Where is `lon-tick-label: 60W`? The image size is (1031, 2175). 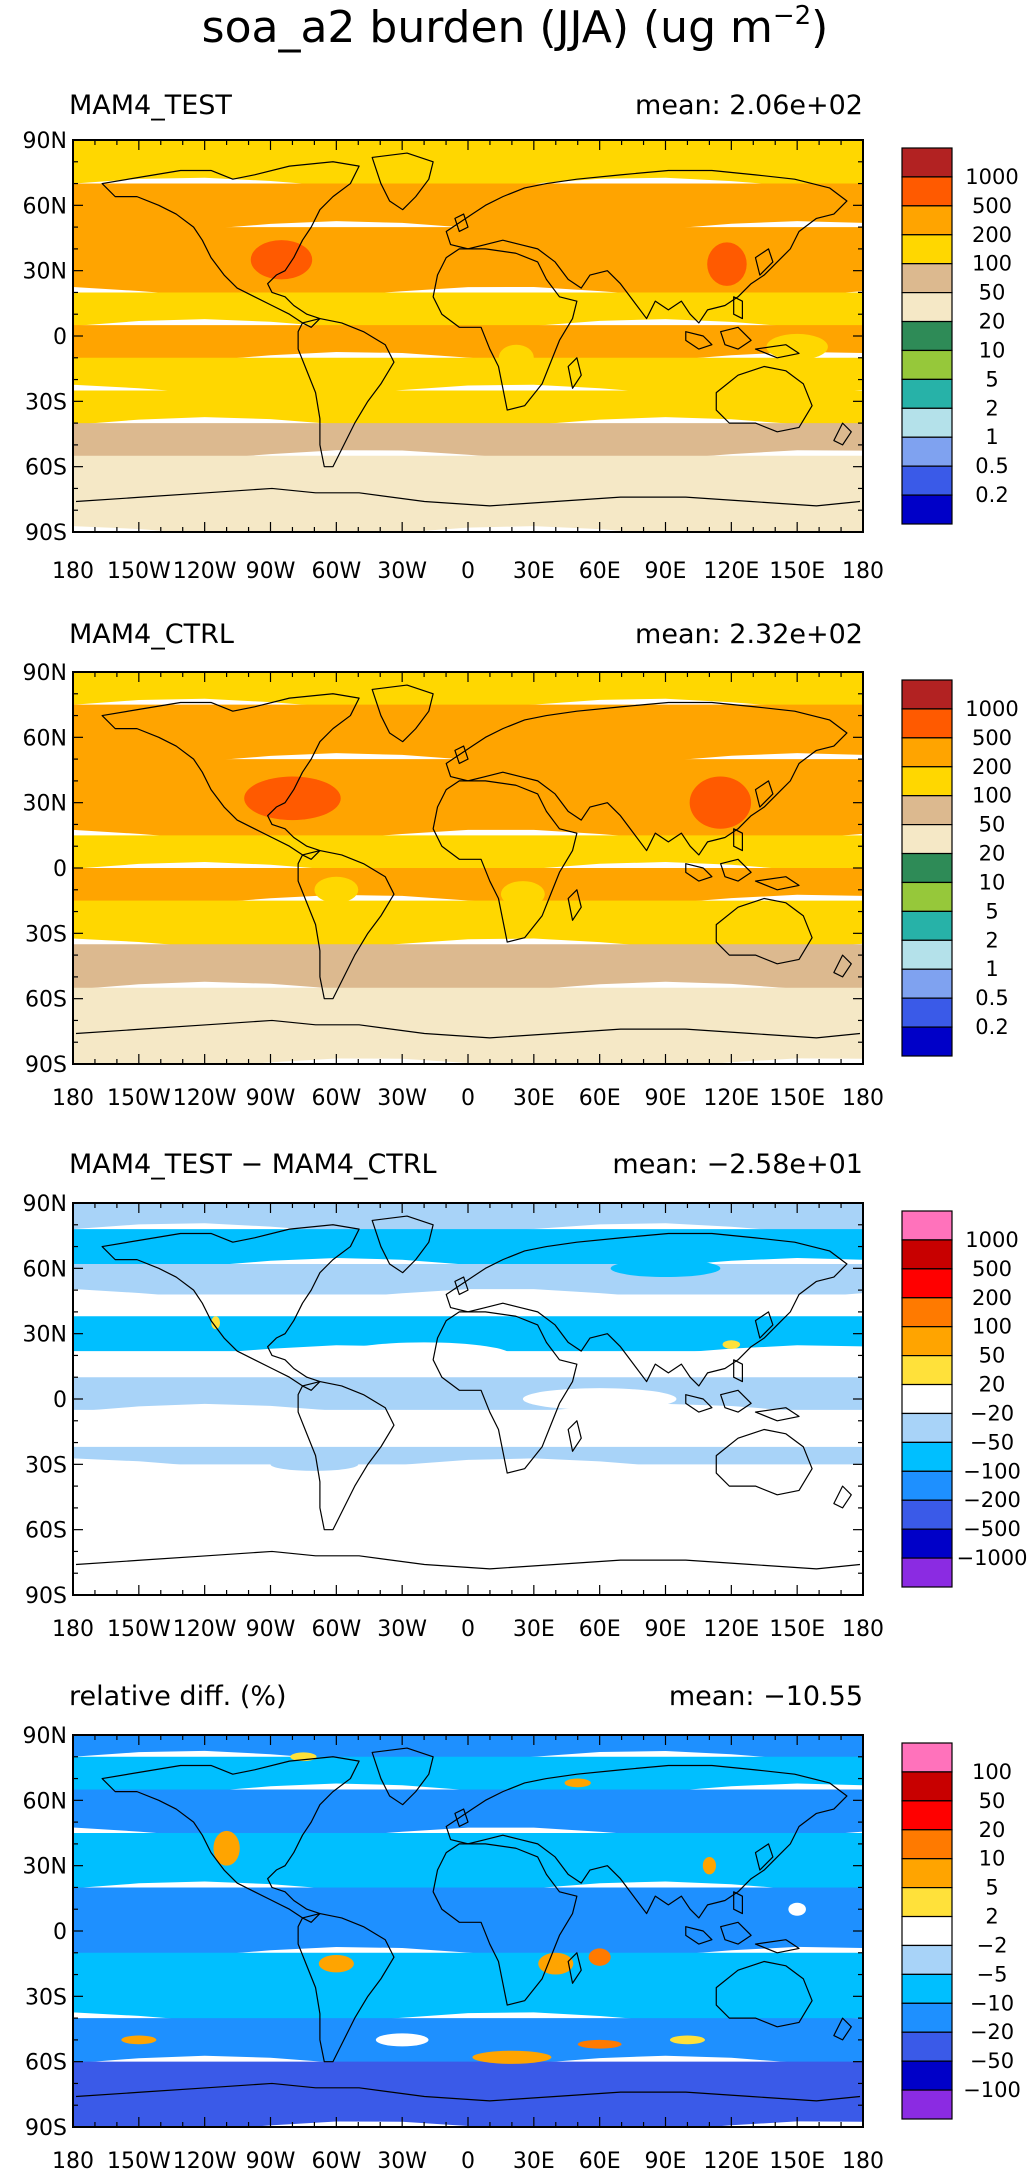
lon-tick-label: 60W is located at coordinates (336, 571).